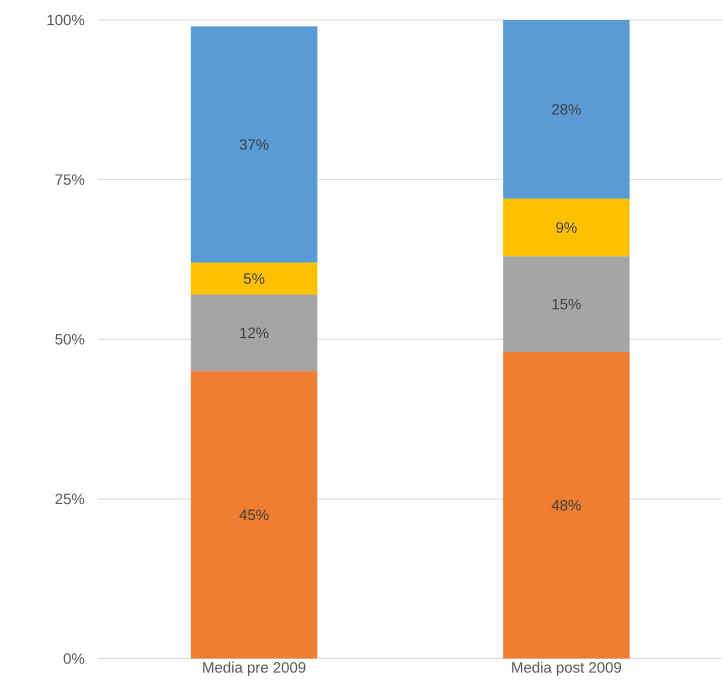 This screenshot has height=695, width=723. I want to click on data-label: 15%, so click(566, 304).